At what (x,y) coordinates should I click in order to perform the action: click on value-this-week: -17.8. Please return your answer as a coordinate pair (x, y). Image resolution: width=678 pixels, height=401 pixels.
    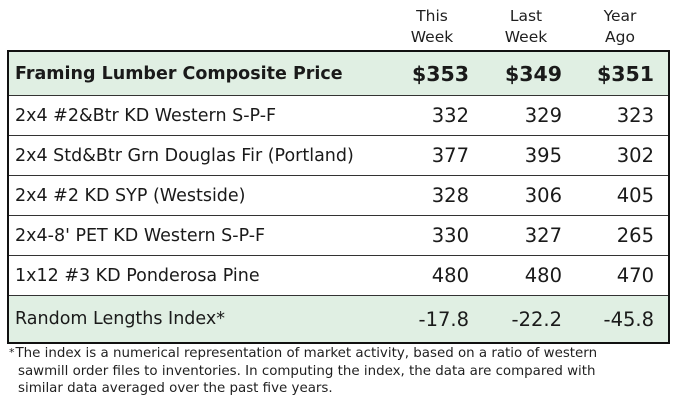
    Looking at the image, I should click on (443, 319).